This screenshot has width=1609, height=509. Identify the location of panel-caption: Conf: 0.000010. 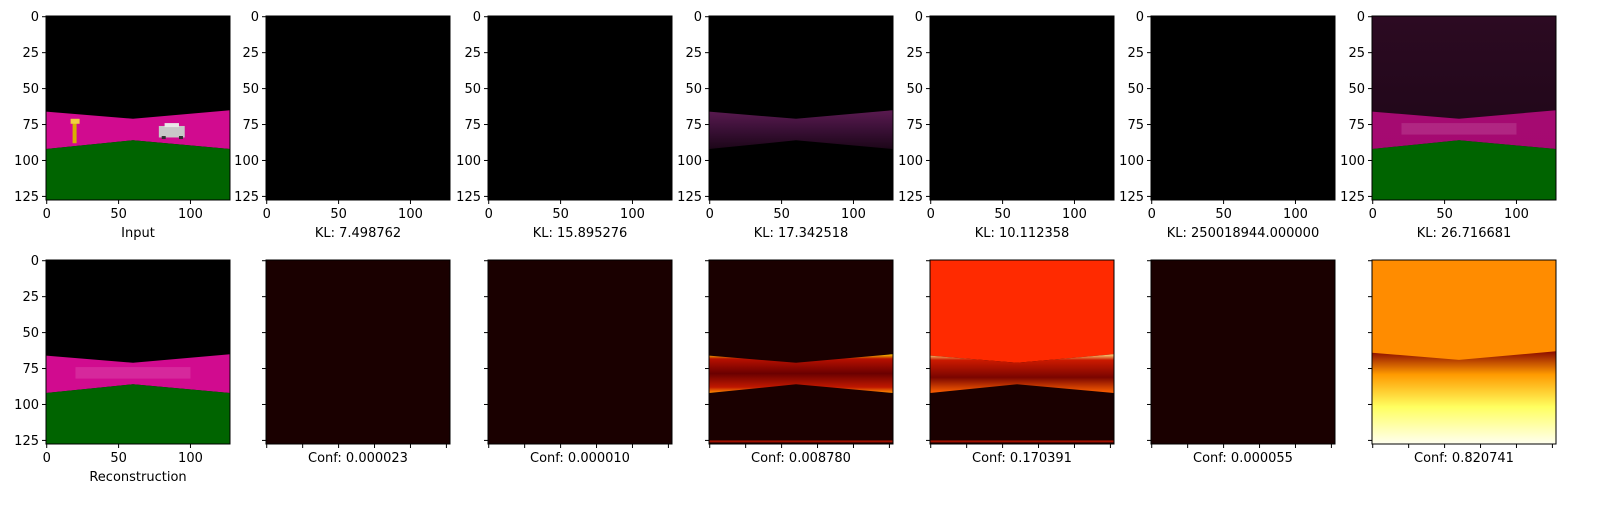
(580, 458).